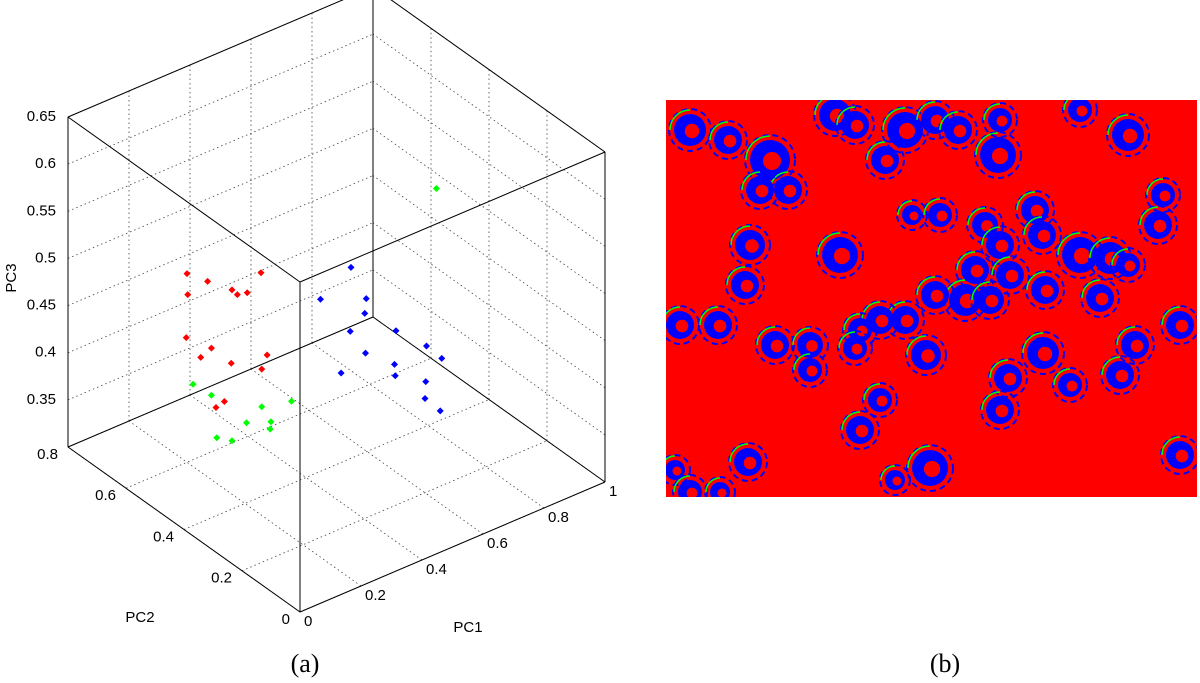 The width and height of the screenshot is (1200, 683). Describe the element at coordinates (467, 627) in the screenshot. I see `x-axis-label: PC1` at that location.